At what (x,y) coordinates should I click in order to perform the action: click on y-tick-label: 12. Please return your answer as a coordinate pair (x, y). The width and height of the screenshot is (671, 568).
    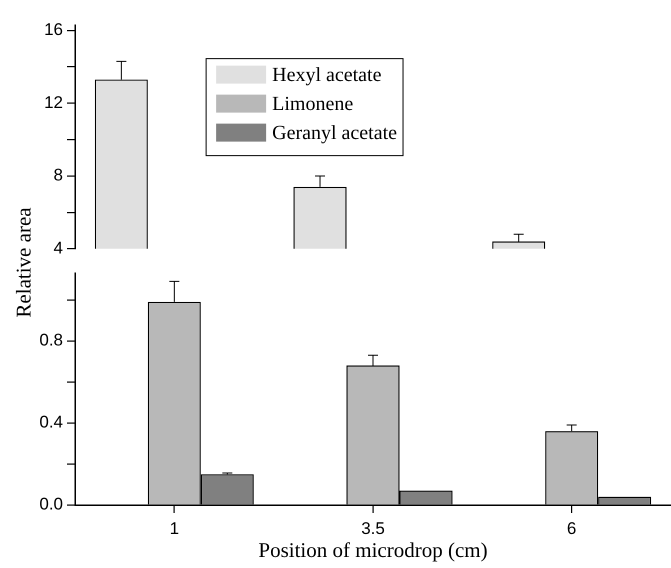
    Looking at the image, I should click on (53, 102).